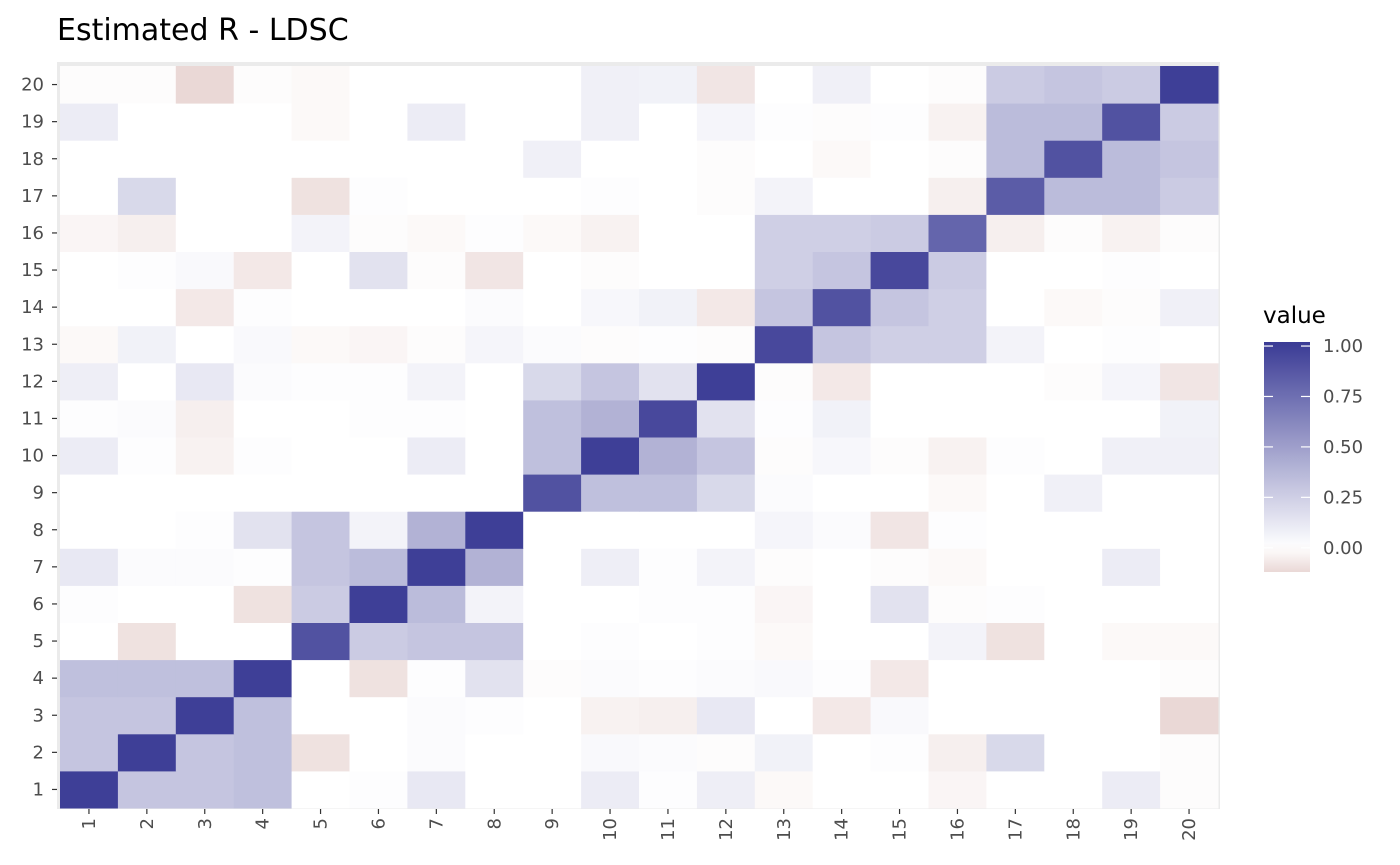  What do you see at coordinates (38, 715) in the screenshot?
I see `y-tick-label: 3` at bounding box center [38, 715].